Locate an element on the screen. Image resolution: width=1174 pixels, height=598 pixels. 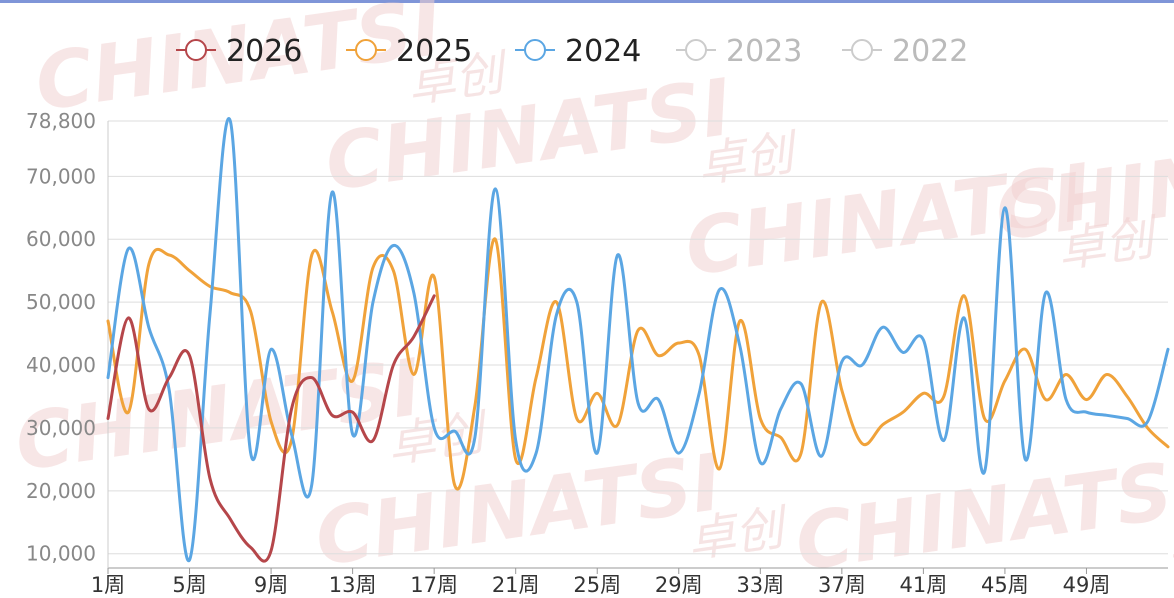
series-line-2026 is located at coordinates (271, 428).